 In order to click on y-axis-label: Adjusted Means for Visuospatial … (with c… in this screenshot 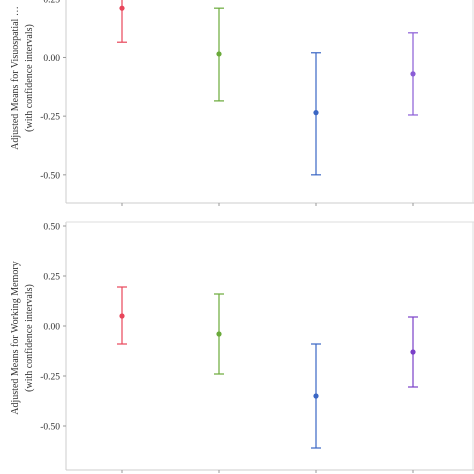, I will do `click(22, 78)`.